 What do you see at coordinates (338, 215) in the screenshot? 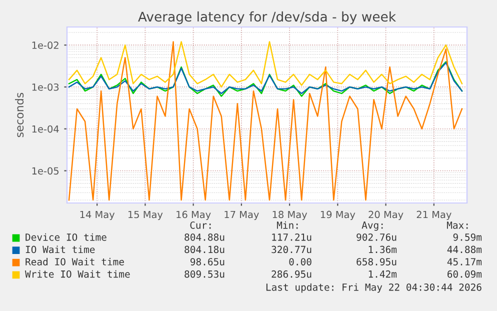
I see `x-tick-label: 19 May` at bounding box center [338, 215].